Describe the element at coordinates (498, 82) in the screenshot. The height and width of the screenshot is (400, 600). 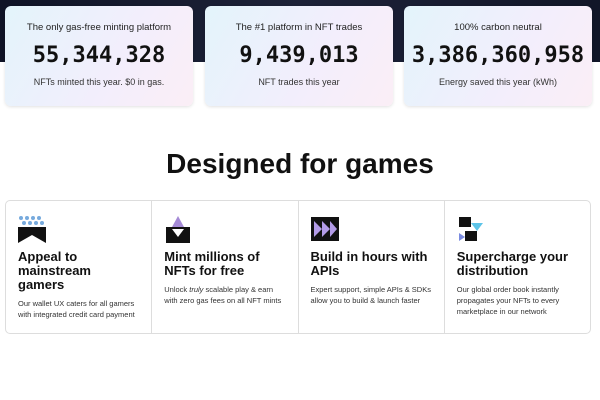
I see `stat-caption: Energy saved this year (kWh)` at that location.